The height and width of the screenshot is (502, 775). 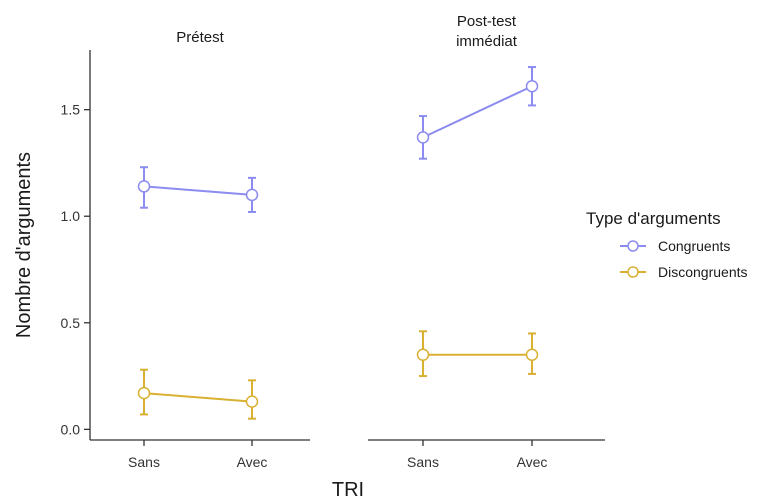 What do you see at coordinates (71, 323) in the screenshot?
I see `y-tick-label: 0.5` at bounding box center [71, 323].